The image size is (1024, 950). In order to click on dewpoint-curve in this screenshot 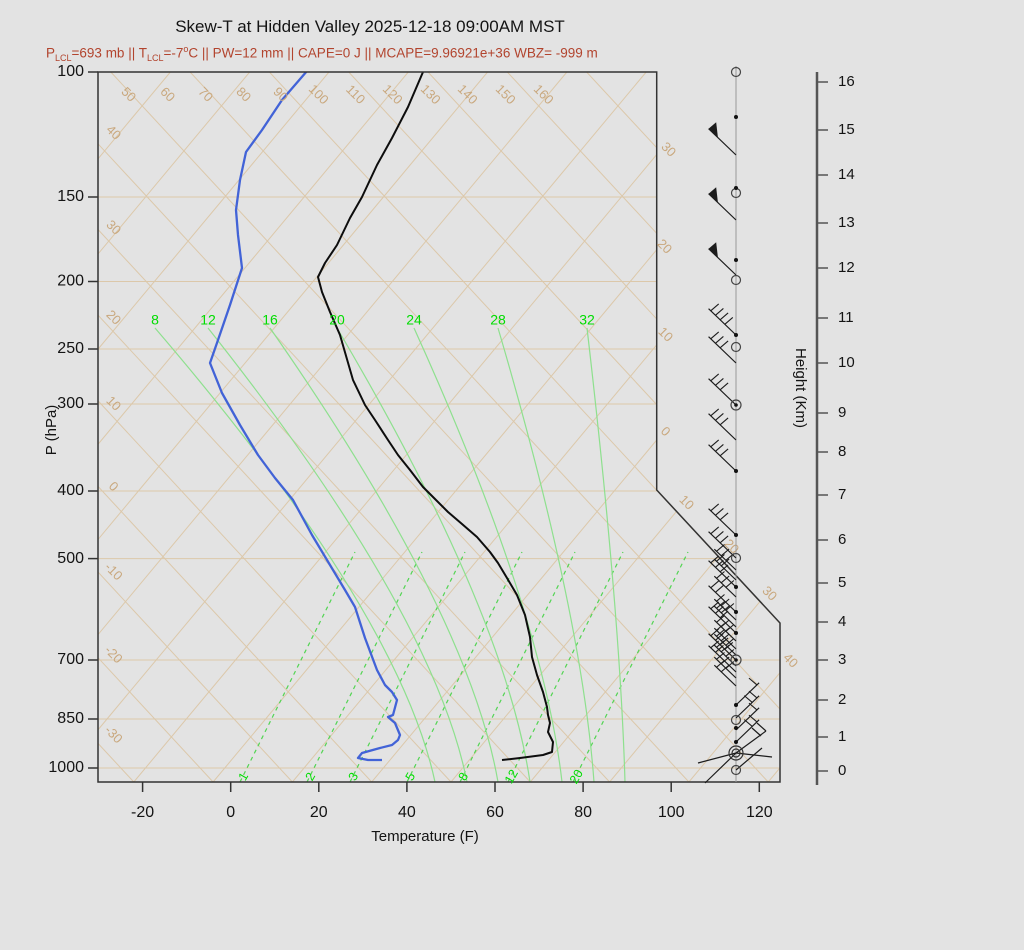, I will do `click(305, 417)`.